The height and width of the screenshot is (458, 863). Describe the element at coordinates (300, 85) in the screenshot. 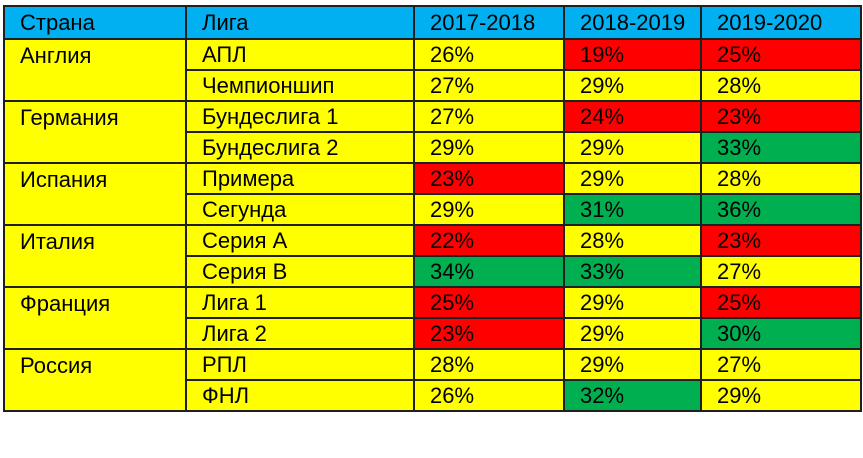

I see `league-cell: Чемпионшип` at that location.